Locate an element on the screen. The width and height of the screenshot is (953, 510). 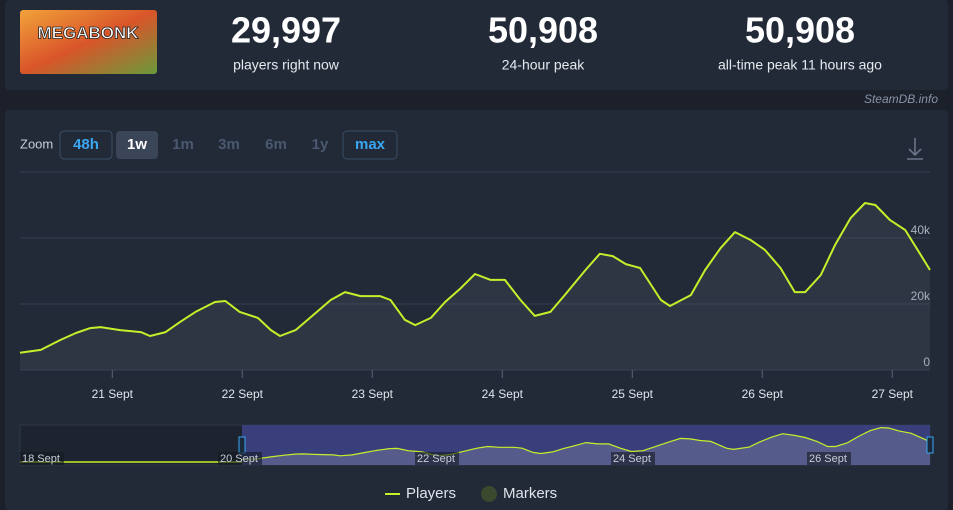
x-tick-label: 27 Sept is located at coordinates (893, 394).